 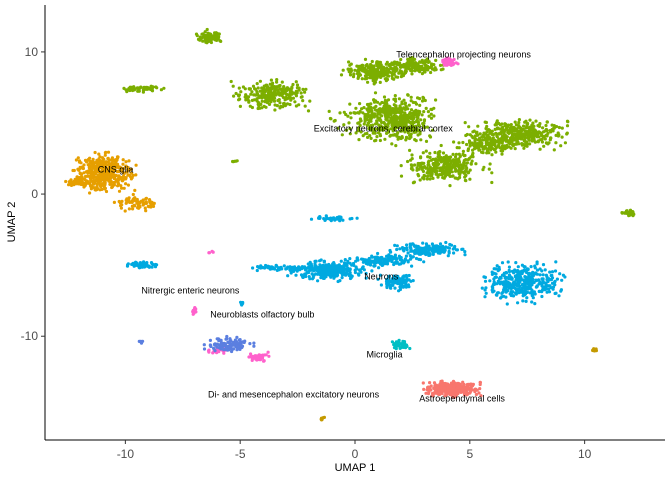 What do you see at coordinates (116, 170) in the screenshot?
I see `cluster-label: CNS glia` at bounding box center [116, 170].